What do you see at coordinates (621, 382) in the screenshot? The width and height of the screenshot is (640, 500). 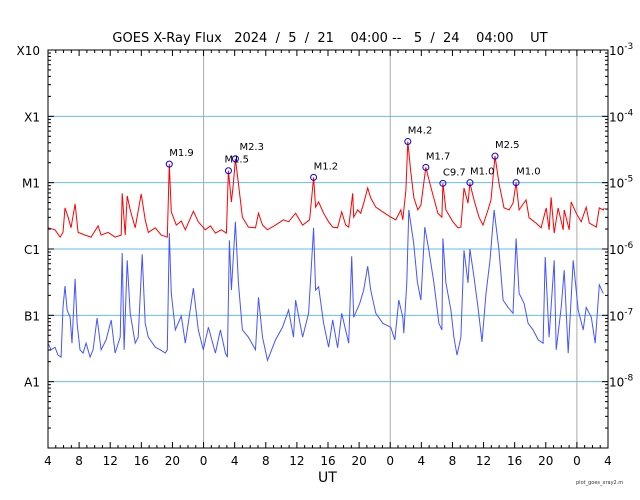 I see `y-right-label: 10-8` at bounding box center [621, 382].